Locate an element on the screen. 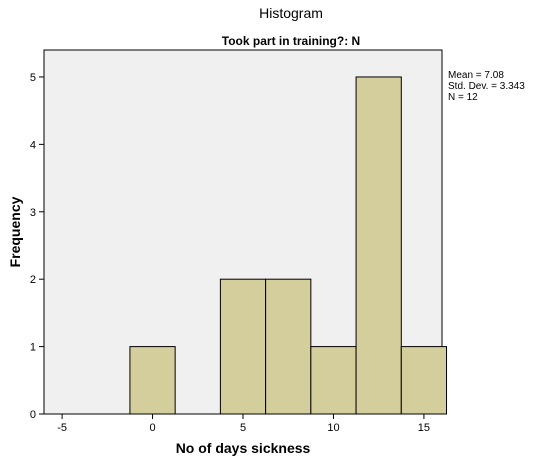  stat-n: N = 12 is located at coordinates (463, 97).